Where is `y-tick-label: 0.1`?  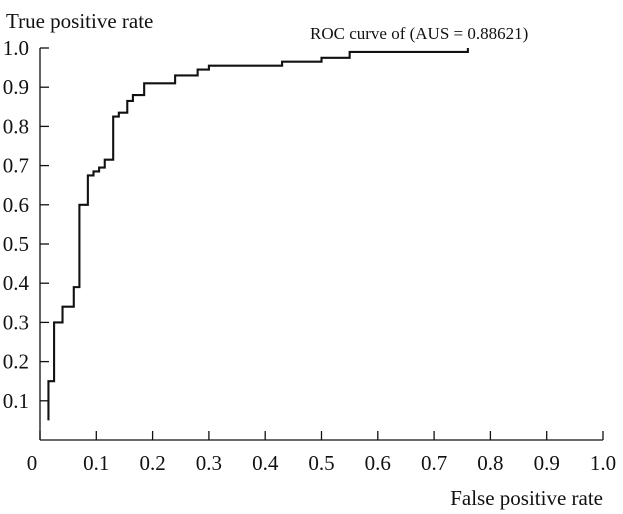 y-tick-label: 0.1 is located at coordinates (16, 401).